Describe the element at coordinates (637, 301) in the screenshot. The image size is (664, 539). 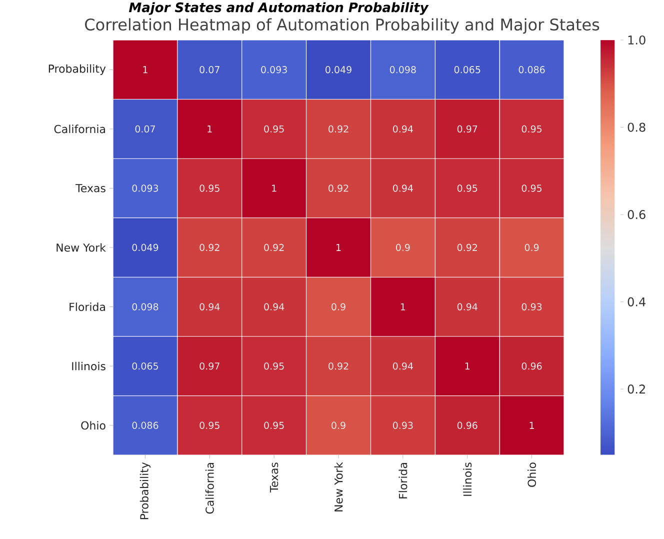
I see `color-bar-label: 0.4` at that location.